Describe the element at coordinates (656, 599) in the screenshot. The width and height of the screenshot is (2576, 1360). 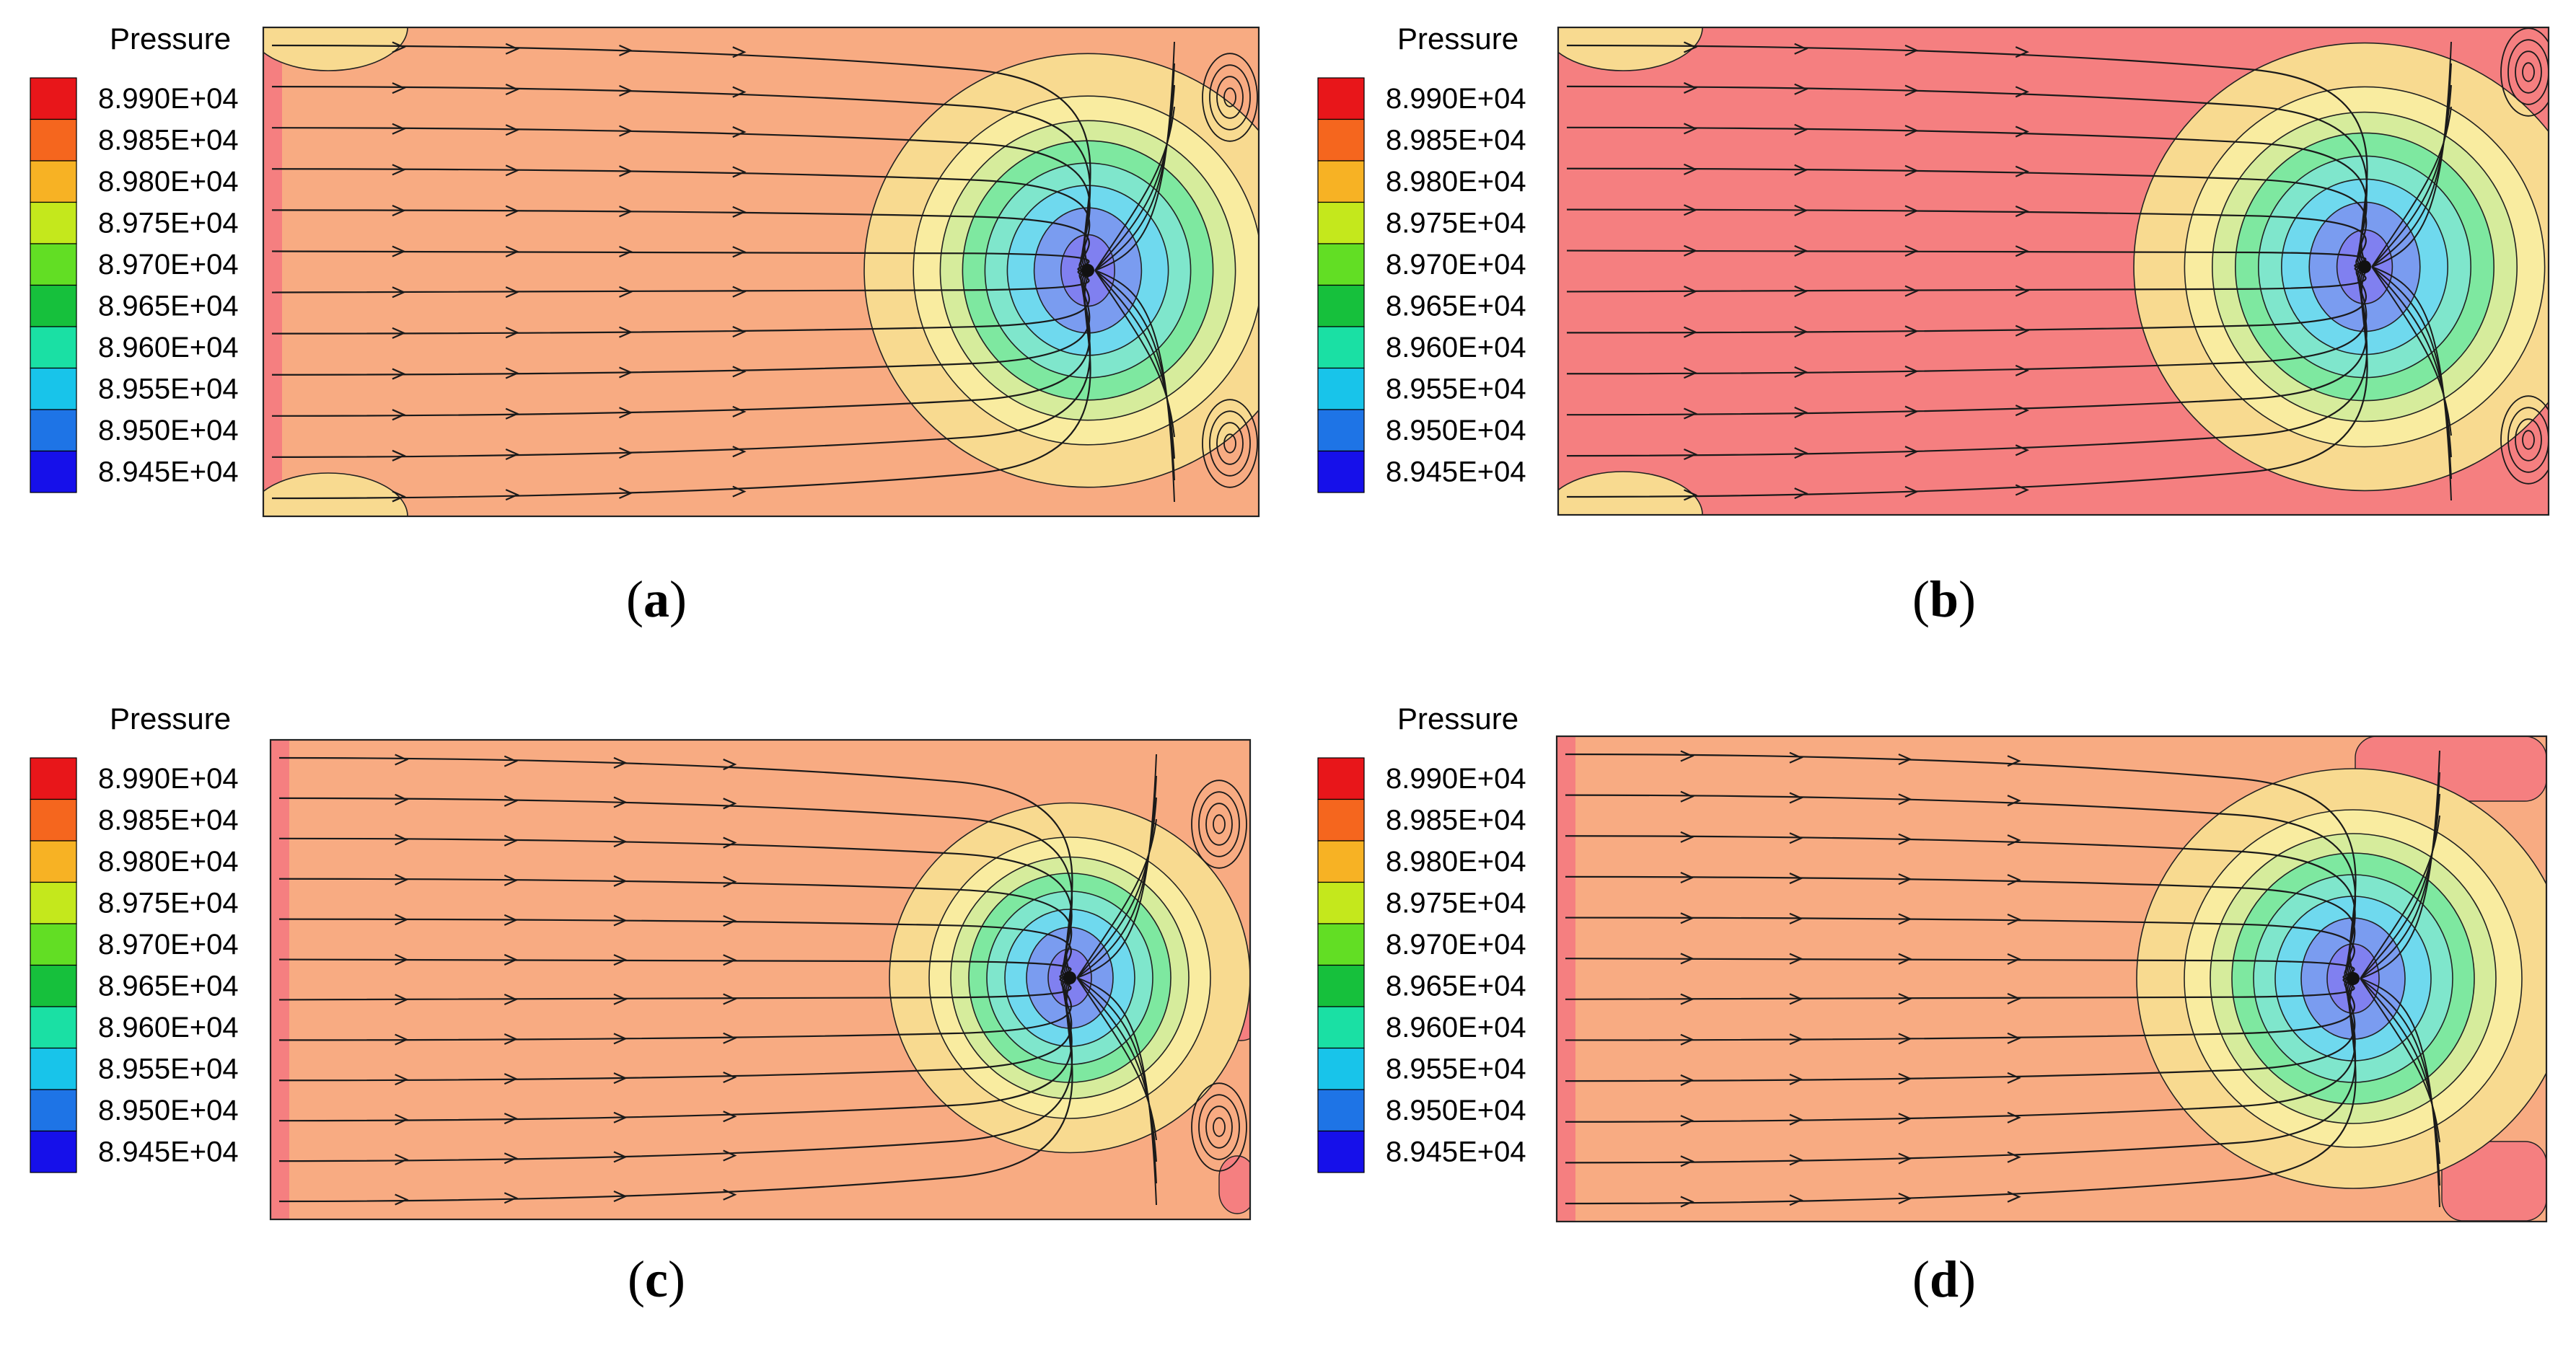
I see `caption-a: (a)` at that location.